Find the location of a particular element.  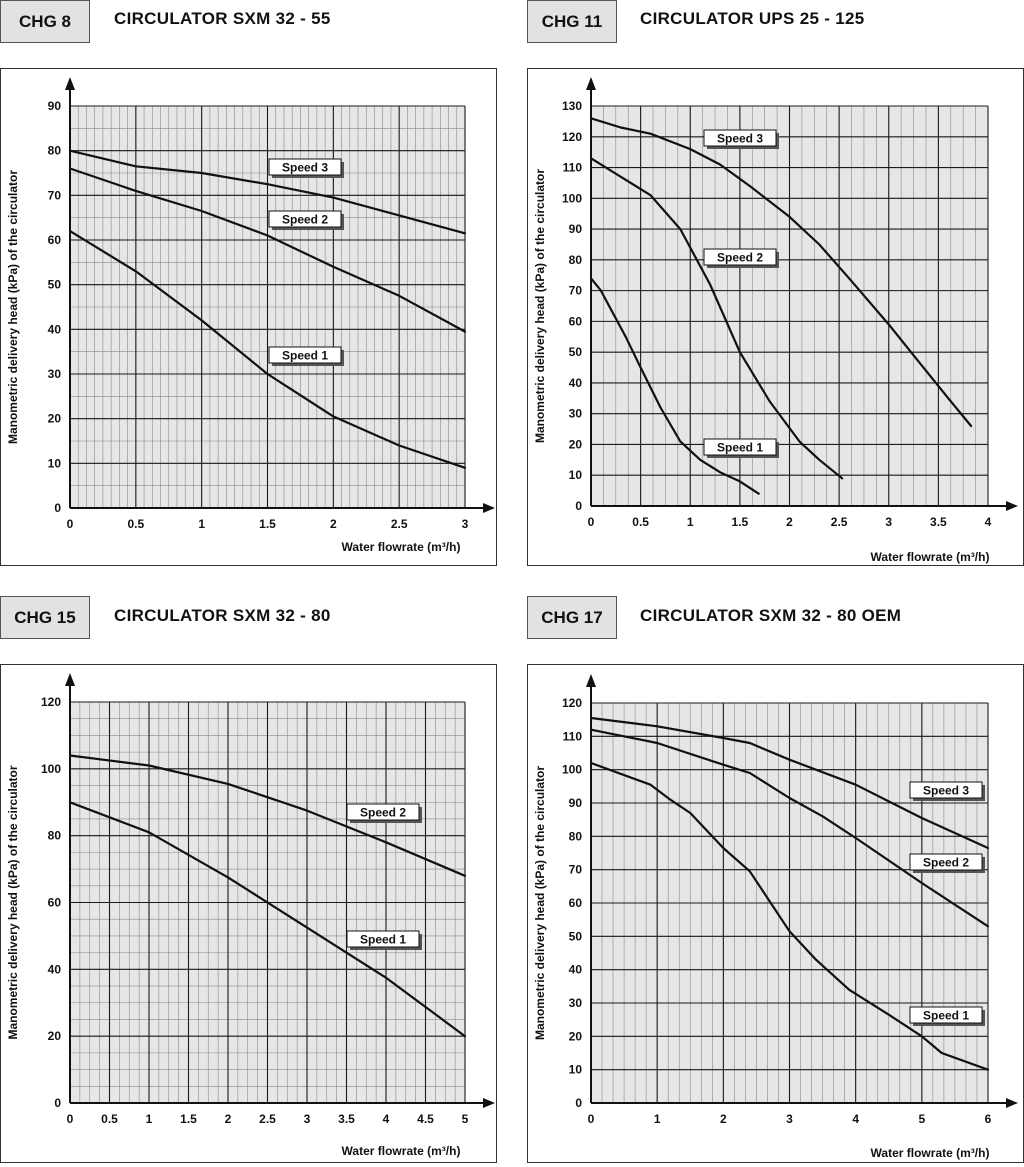

x-tick-label: 2 is located at coordinates (723, 1119).